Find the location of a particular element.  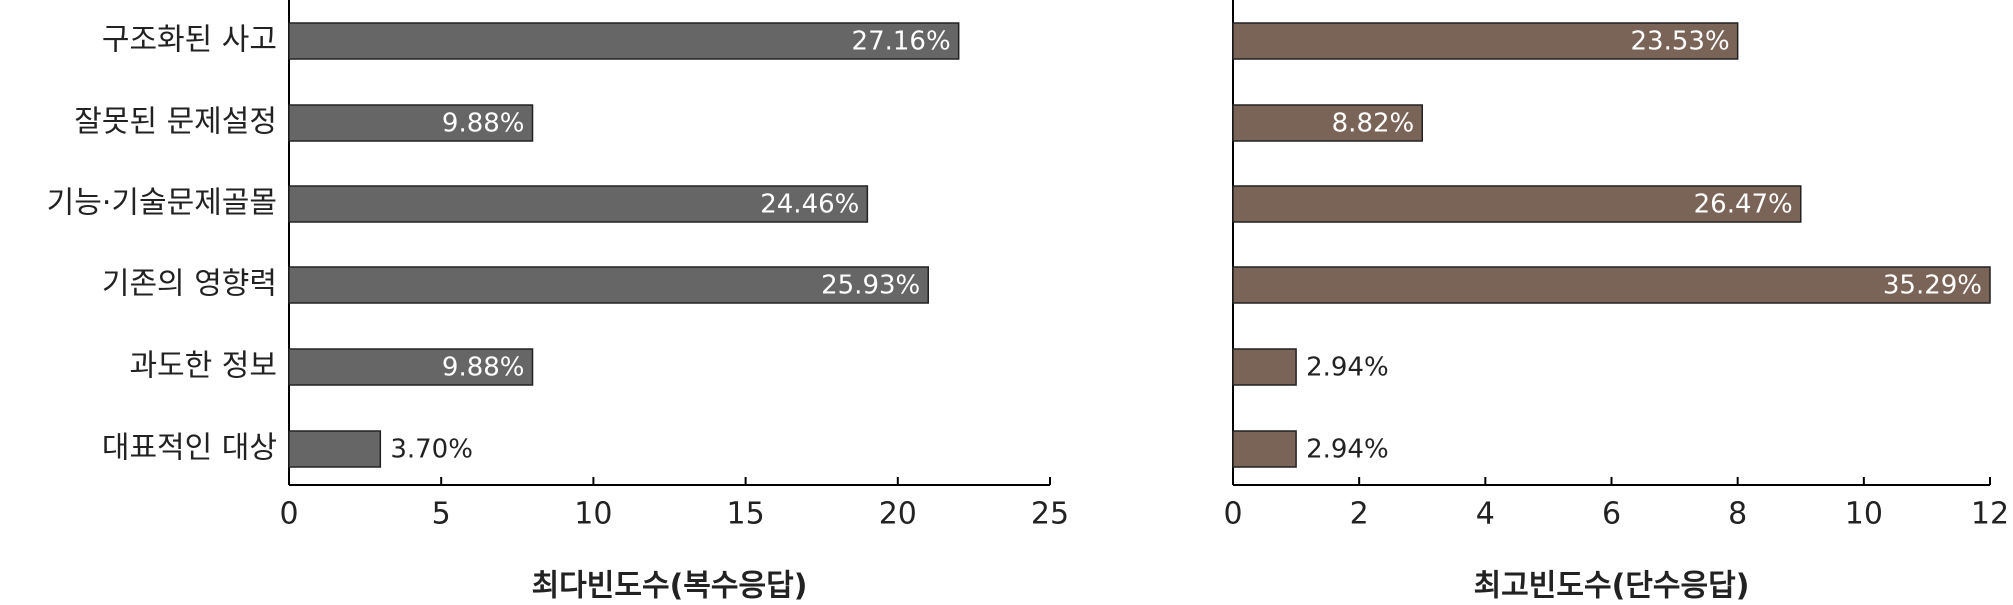

category-label: 기존의 영향력 is located at coordinates (189, 284).